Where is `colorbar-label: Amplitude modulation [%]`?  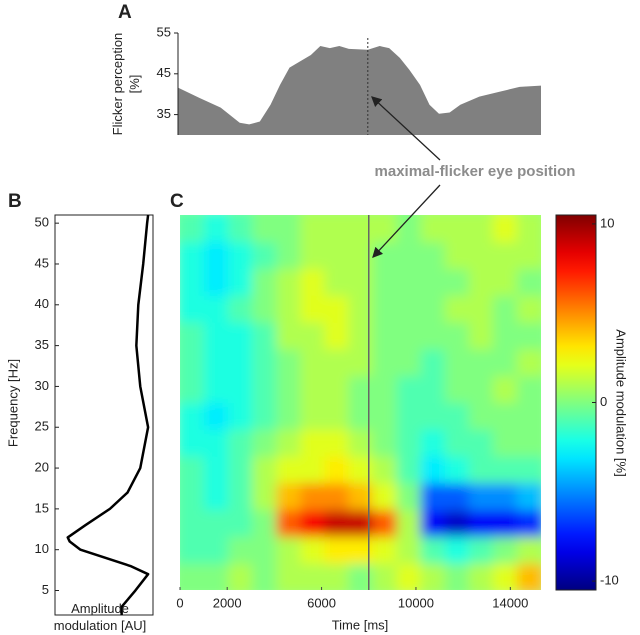
colorbar-label: Amplitude modulation [%] is located at coordinates (621, 402).